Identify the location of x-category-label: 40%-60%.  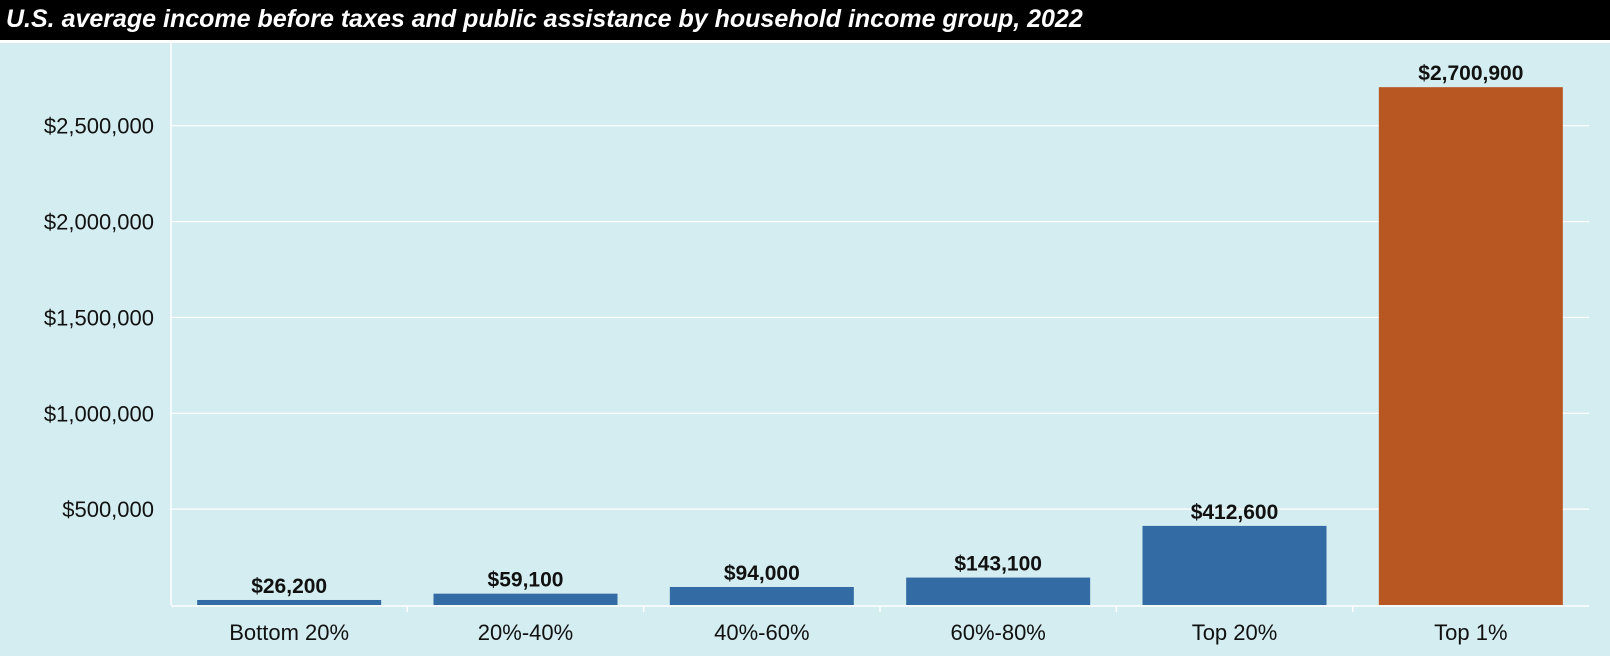
(761, 632).